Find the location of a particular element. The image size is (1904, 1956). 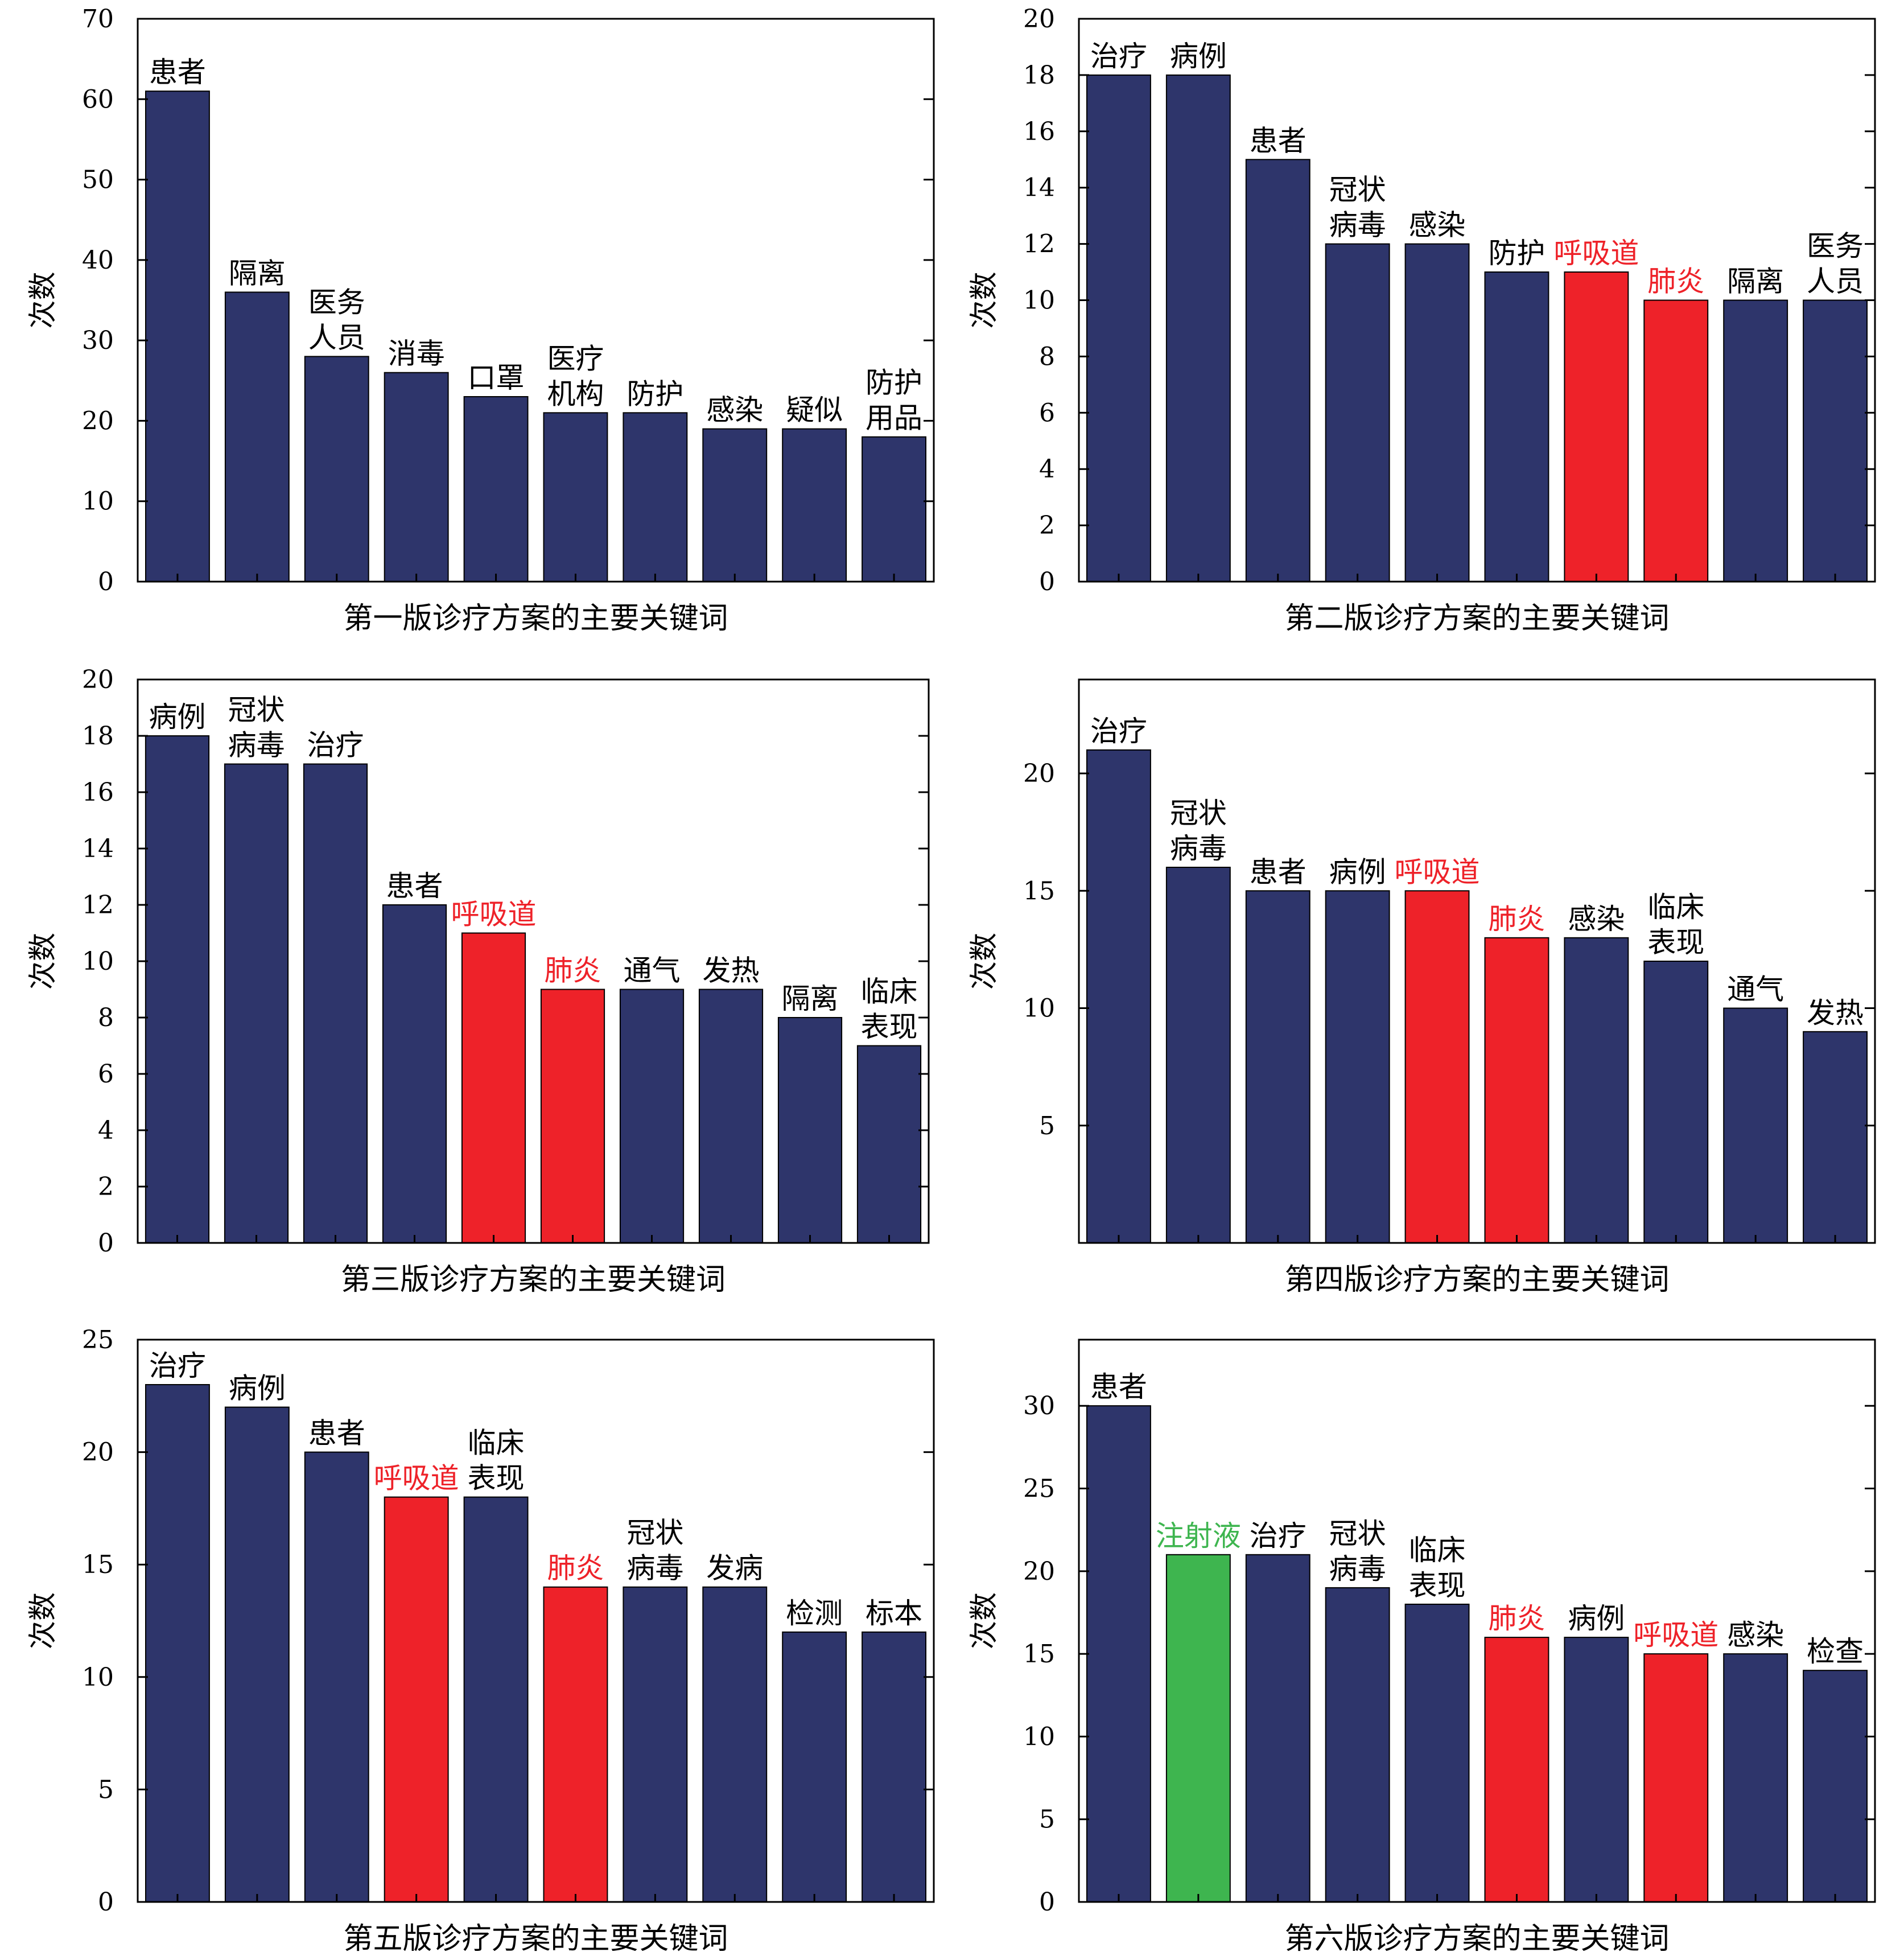

bar-label-5-6: 肺炎 is located at coordinates (575, 1569).